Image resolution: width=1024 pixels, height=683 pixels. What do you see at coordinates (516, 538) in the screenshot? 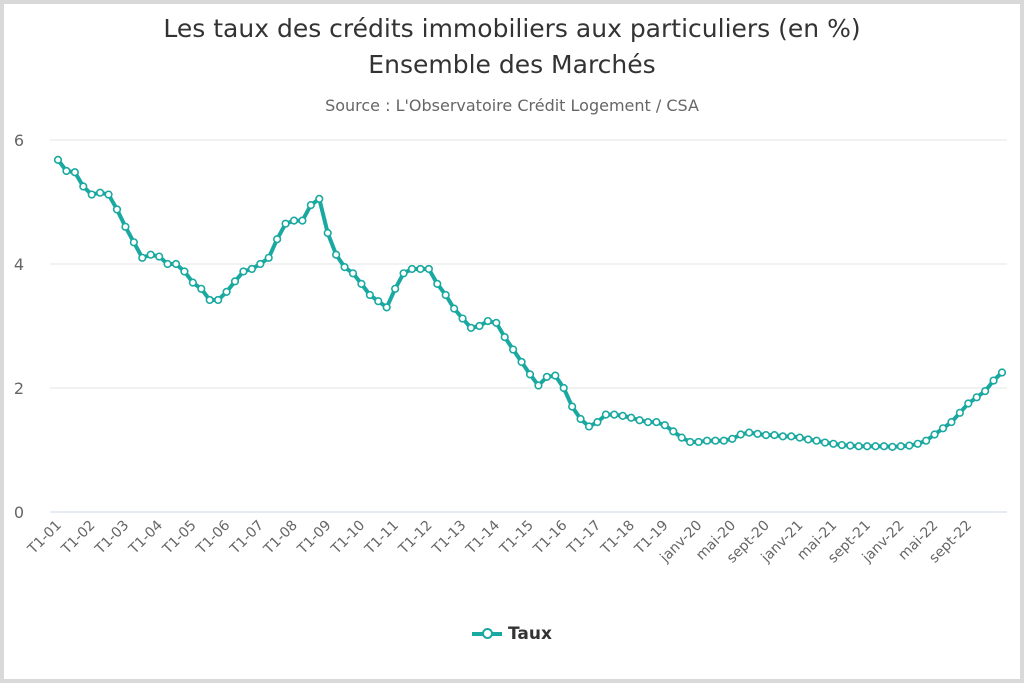
I see `x-tick-label: T1-15` at bounding box center [516, 538].